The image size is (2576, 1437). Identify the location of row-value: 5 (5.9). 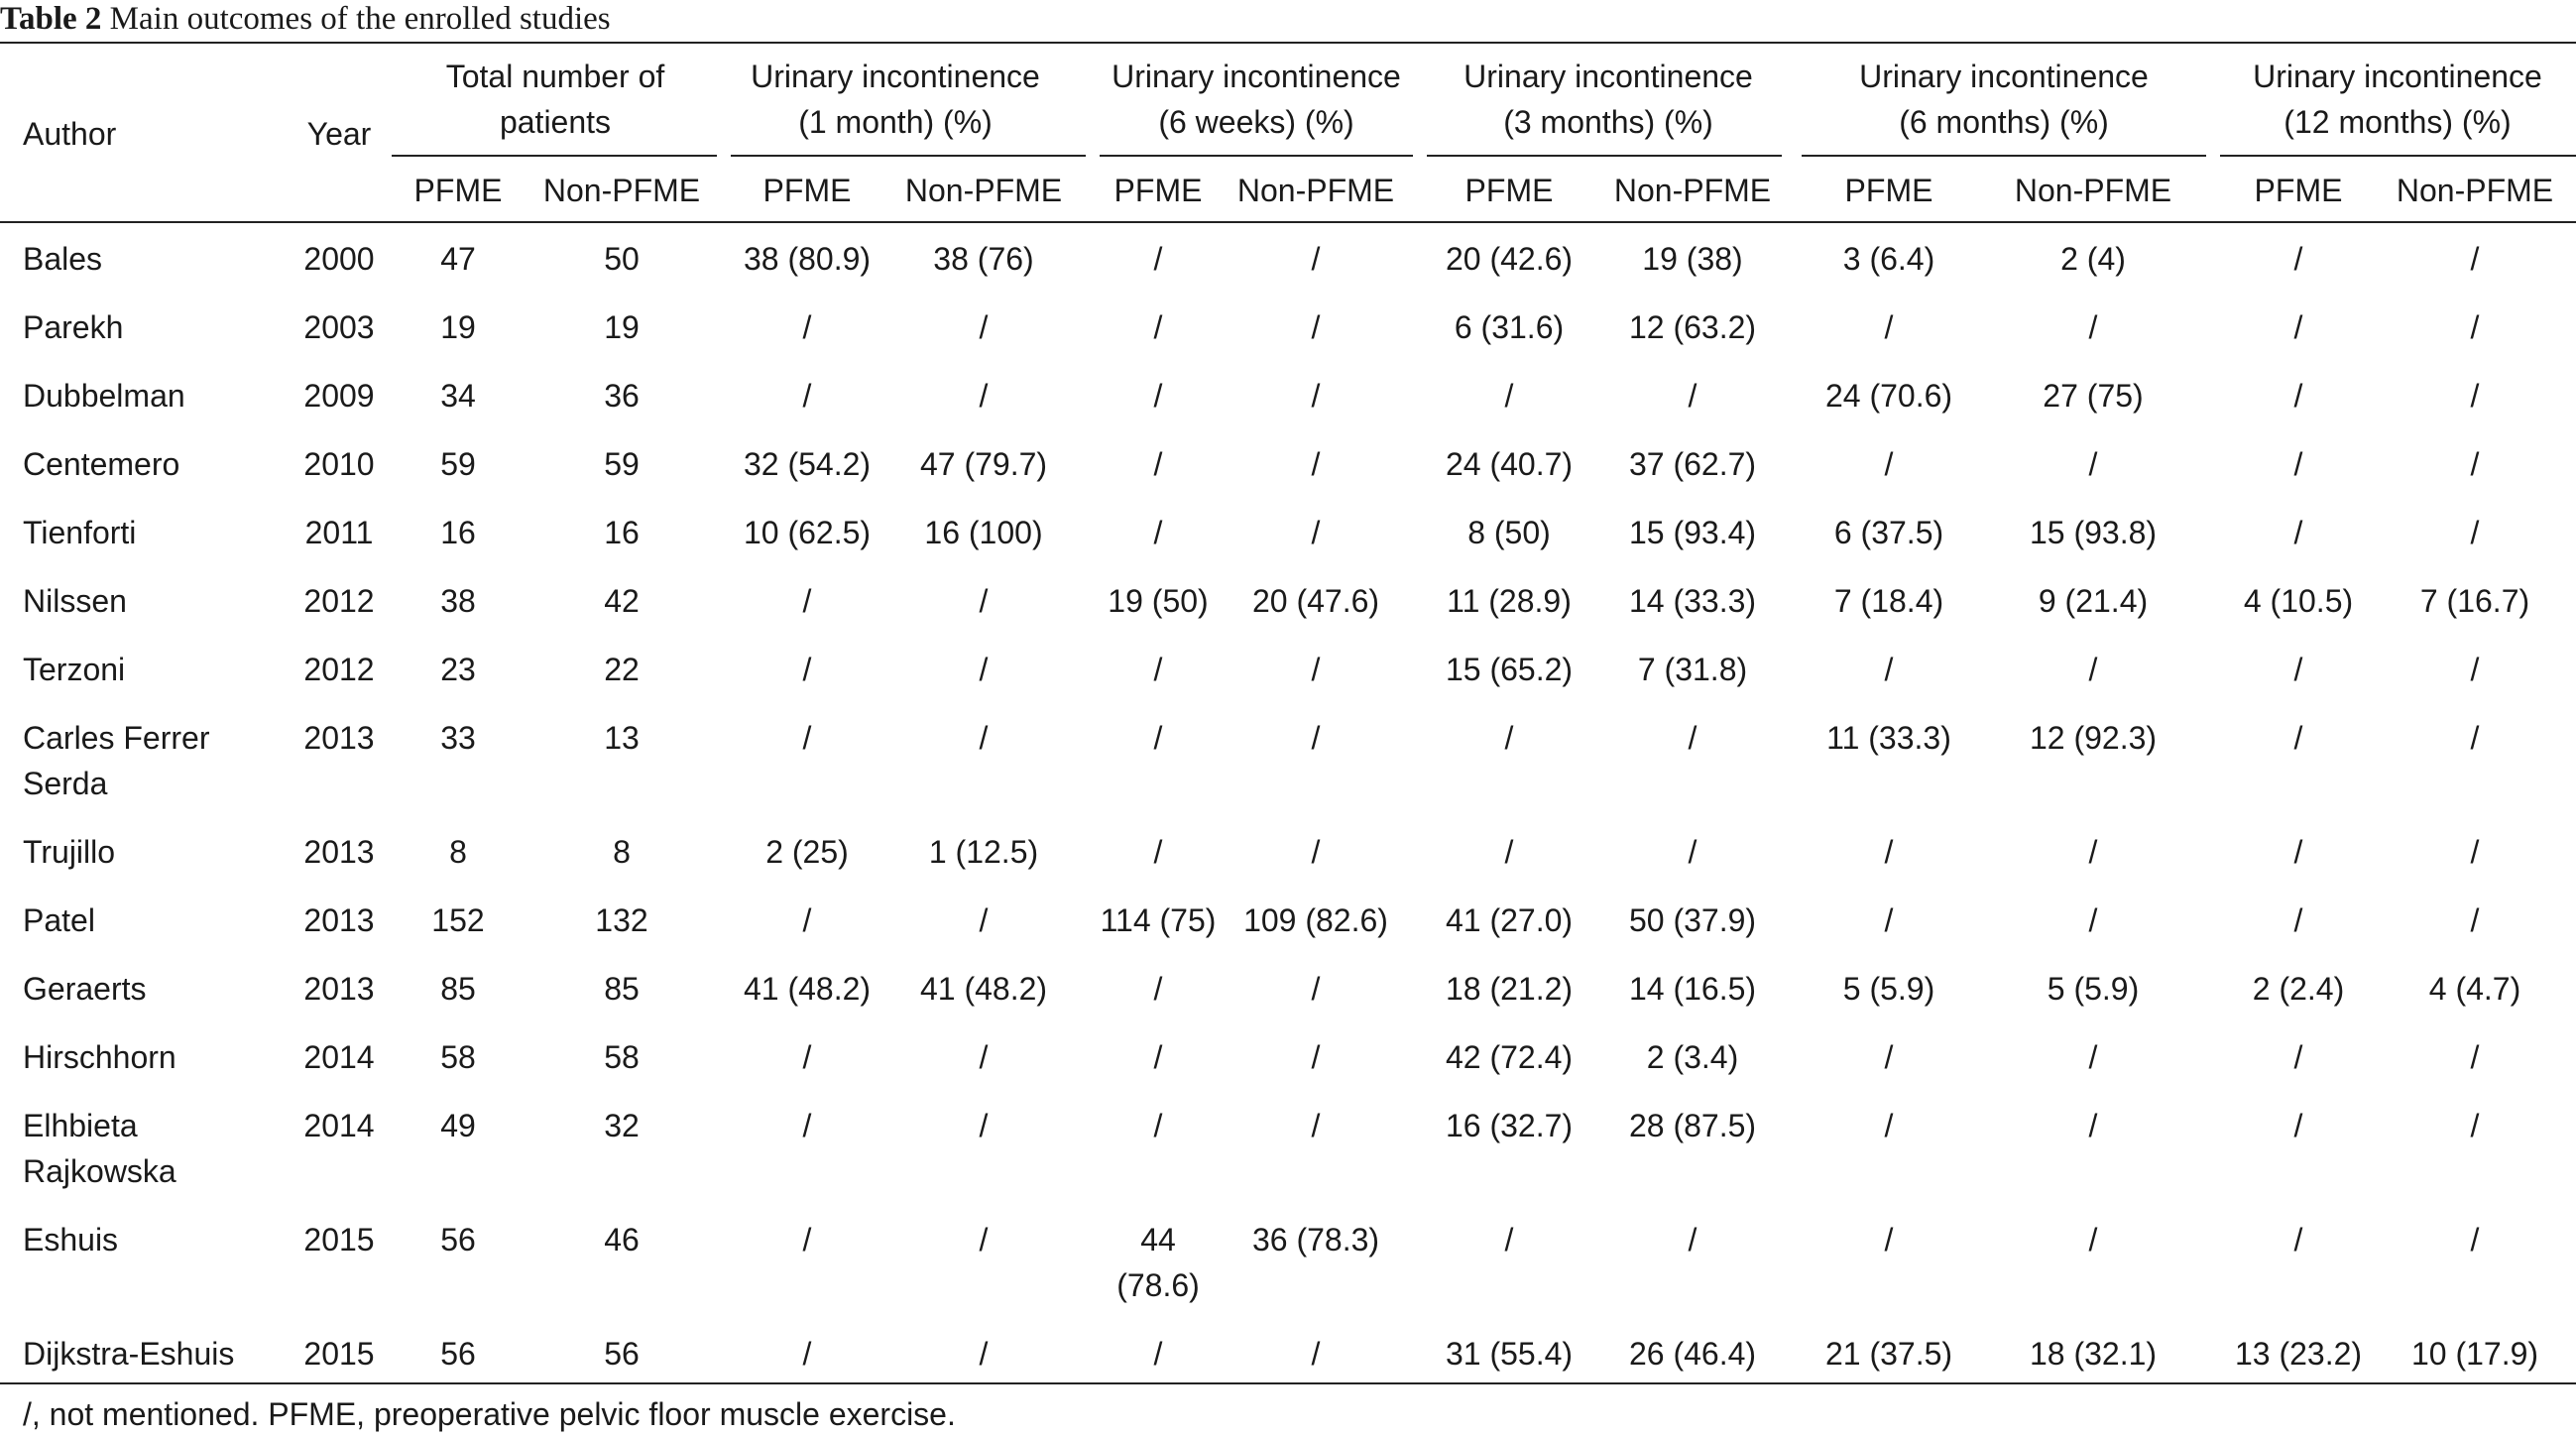
(2093, 989).